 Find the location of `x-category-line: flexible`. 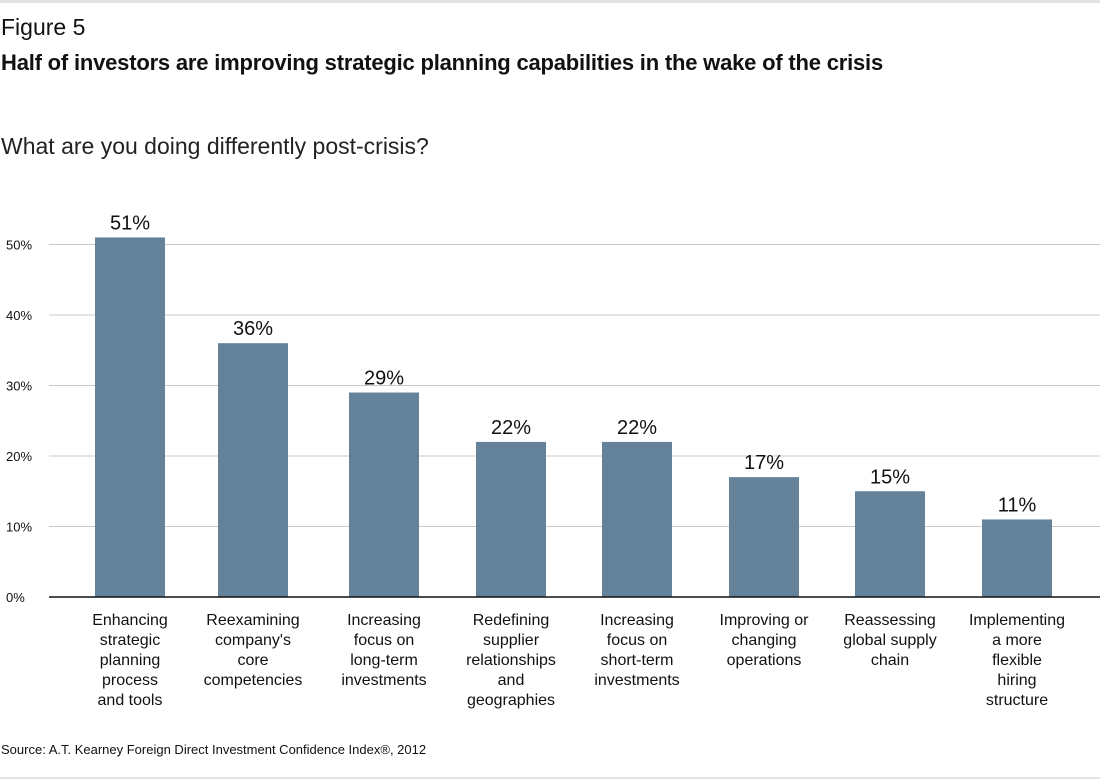

x-category-line: flexible is located at coordinates (1017, 660).